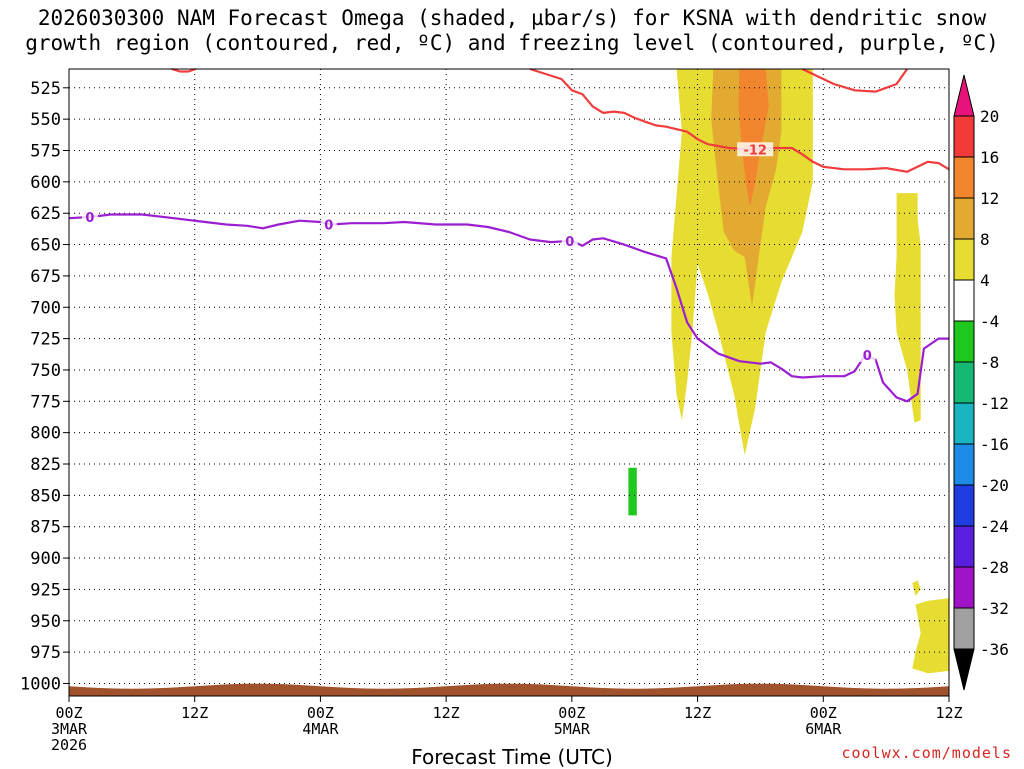  What do you see at coordinates (45, 183) in the screenshot?
I see `y-tick-label: 600` at bounding box center [45, 183].